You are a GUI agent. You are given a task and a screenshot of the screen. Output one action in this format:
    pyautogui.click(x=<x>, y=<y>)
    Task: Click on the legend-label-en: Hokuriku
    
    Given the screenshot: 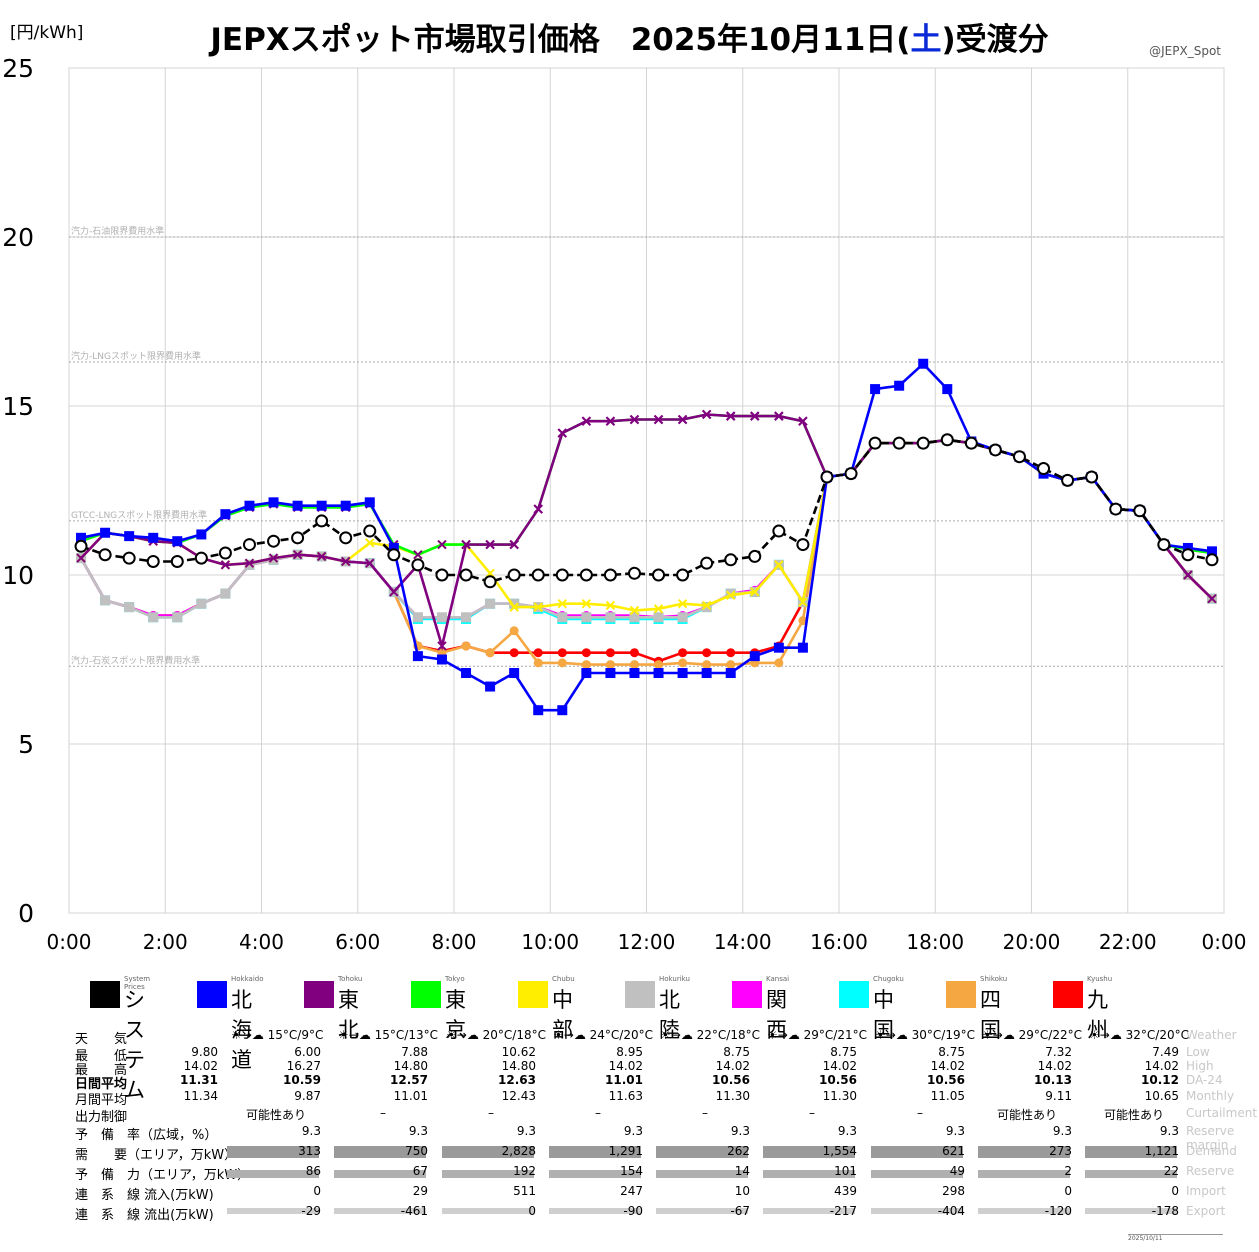 What is the action you would take?
    pyautogui.click(x=674, y=979)
    